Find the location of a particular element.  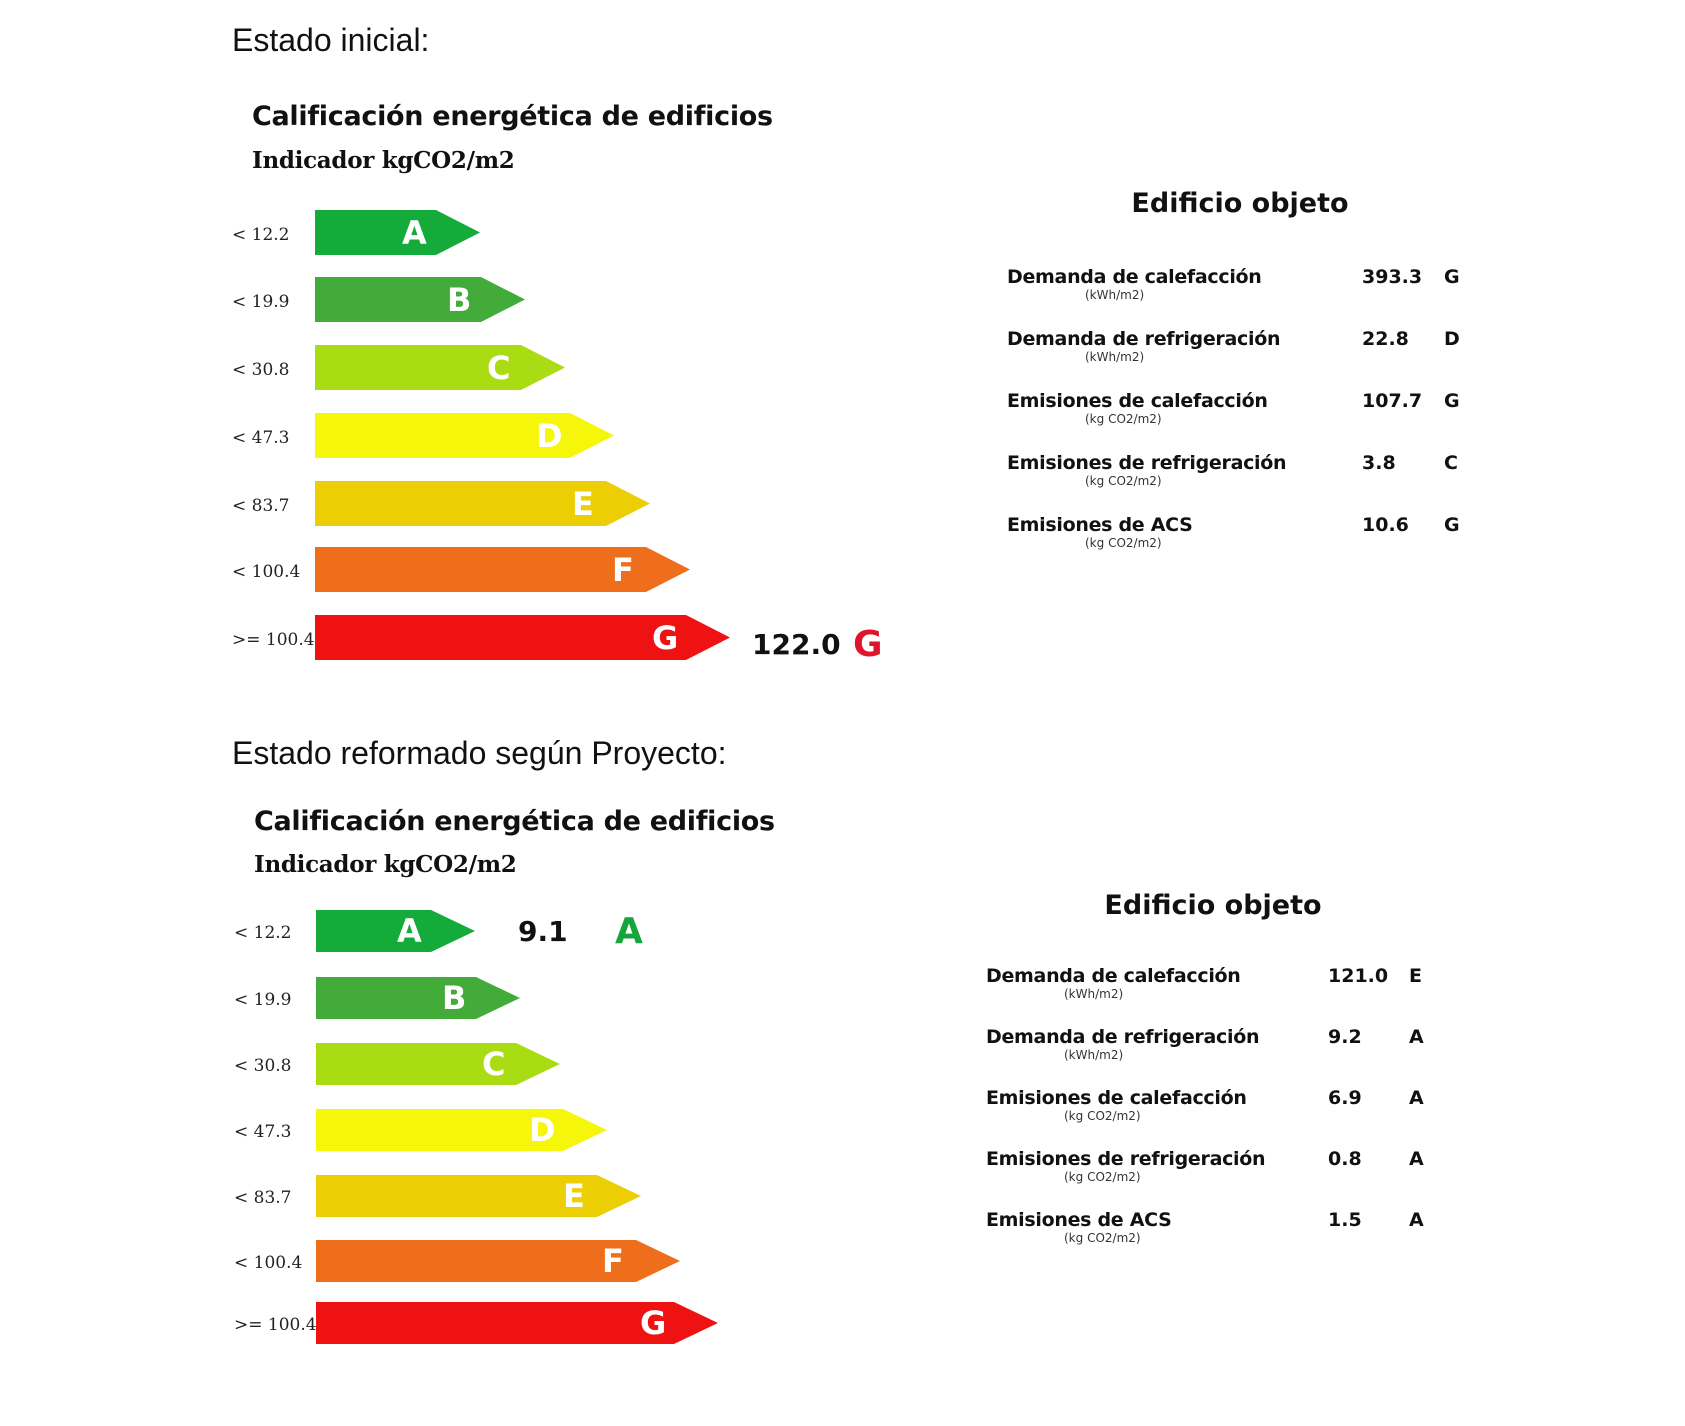

score-letter: G is located at coordinates (868, 644).